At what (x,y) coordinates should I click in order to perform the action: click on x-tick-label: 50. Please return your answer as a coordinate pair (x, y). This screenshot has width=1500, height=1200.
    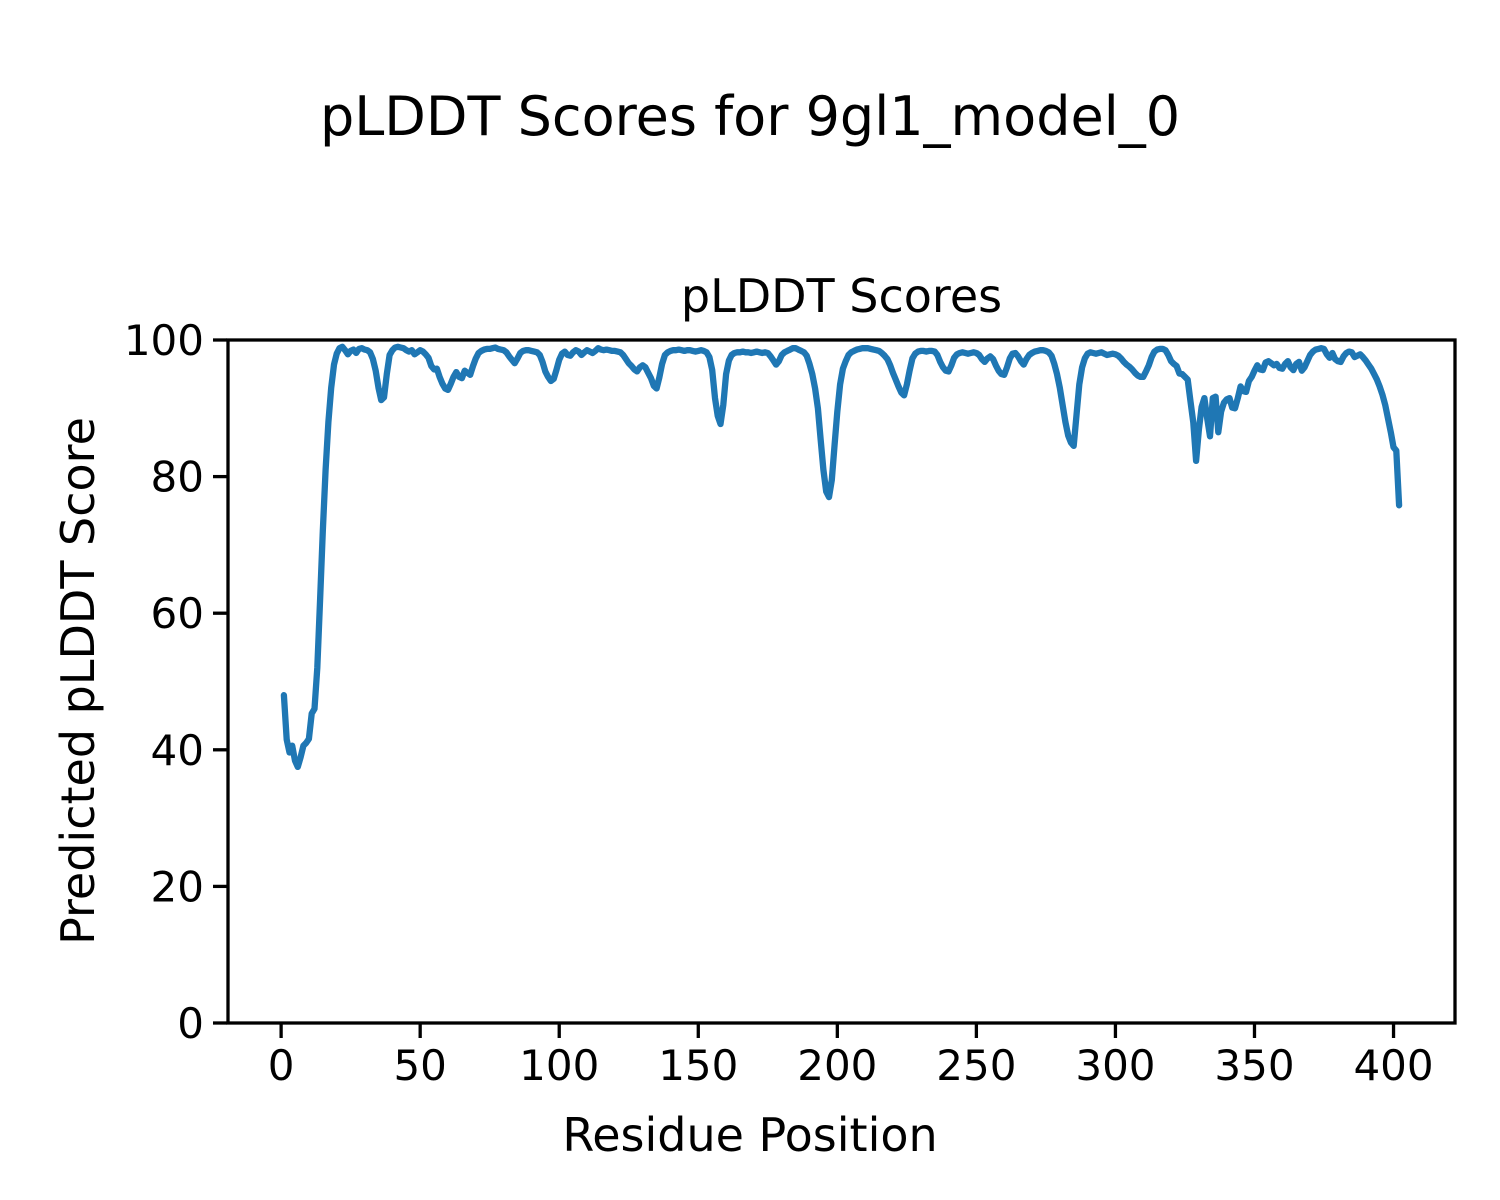
    Looking at the image, I should click on (419, 1065).